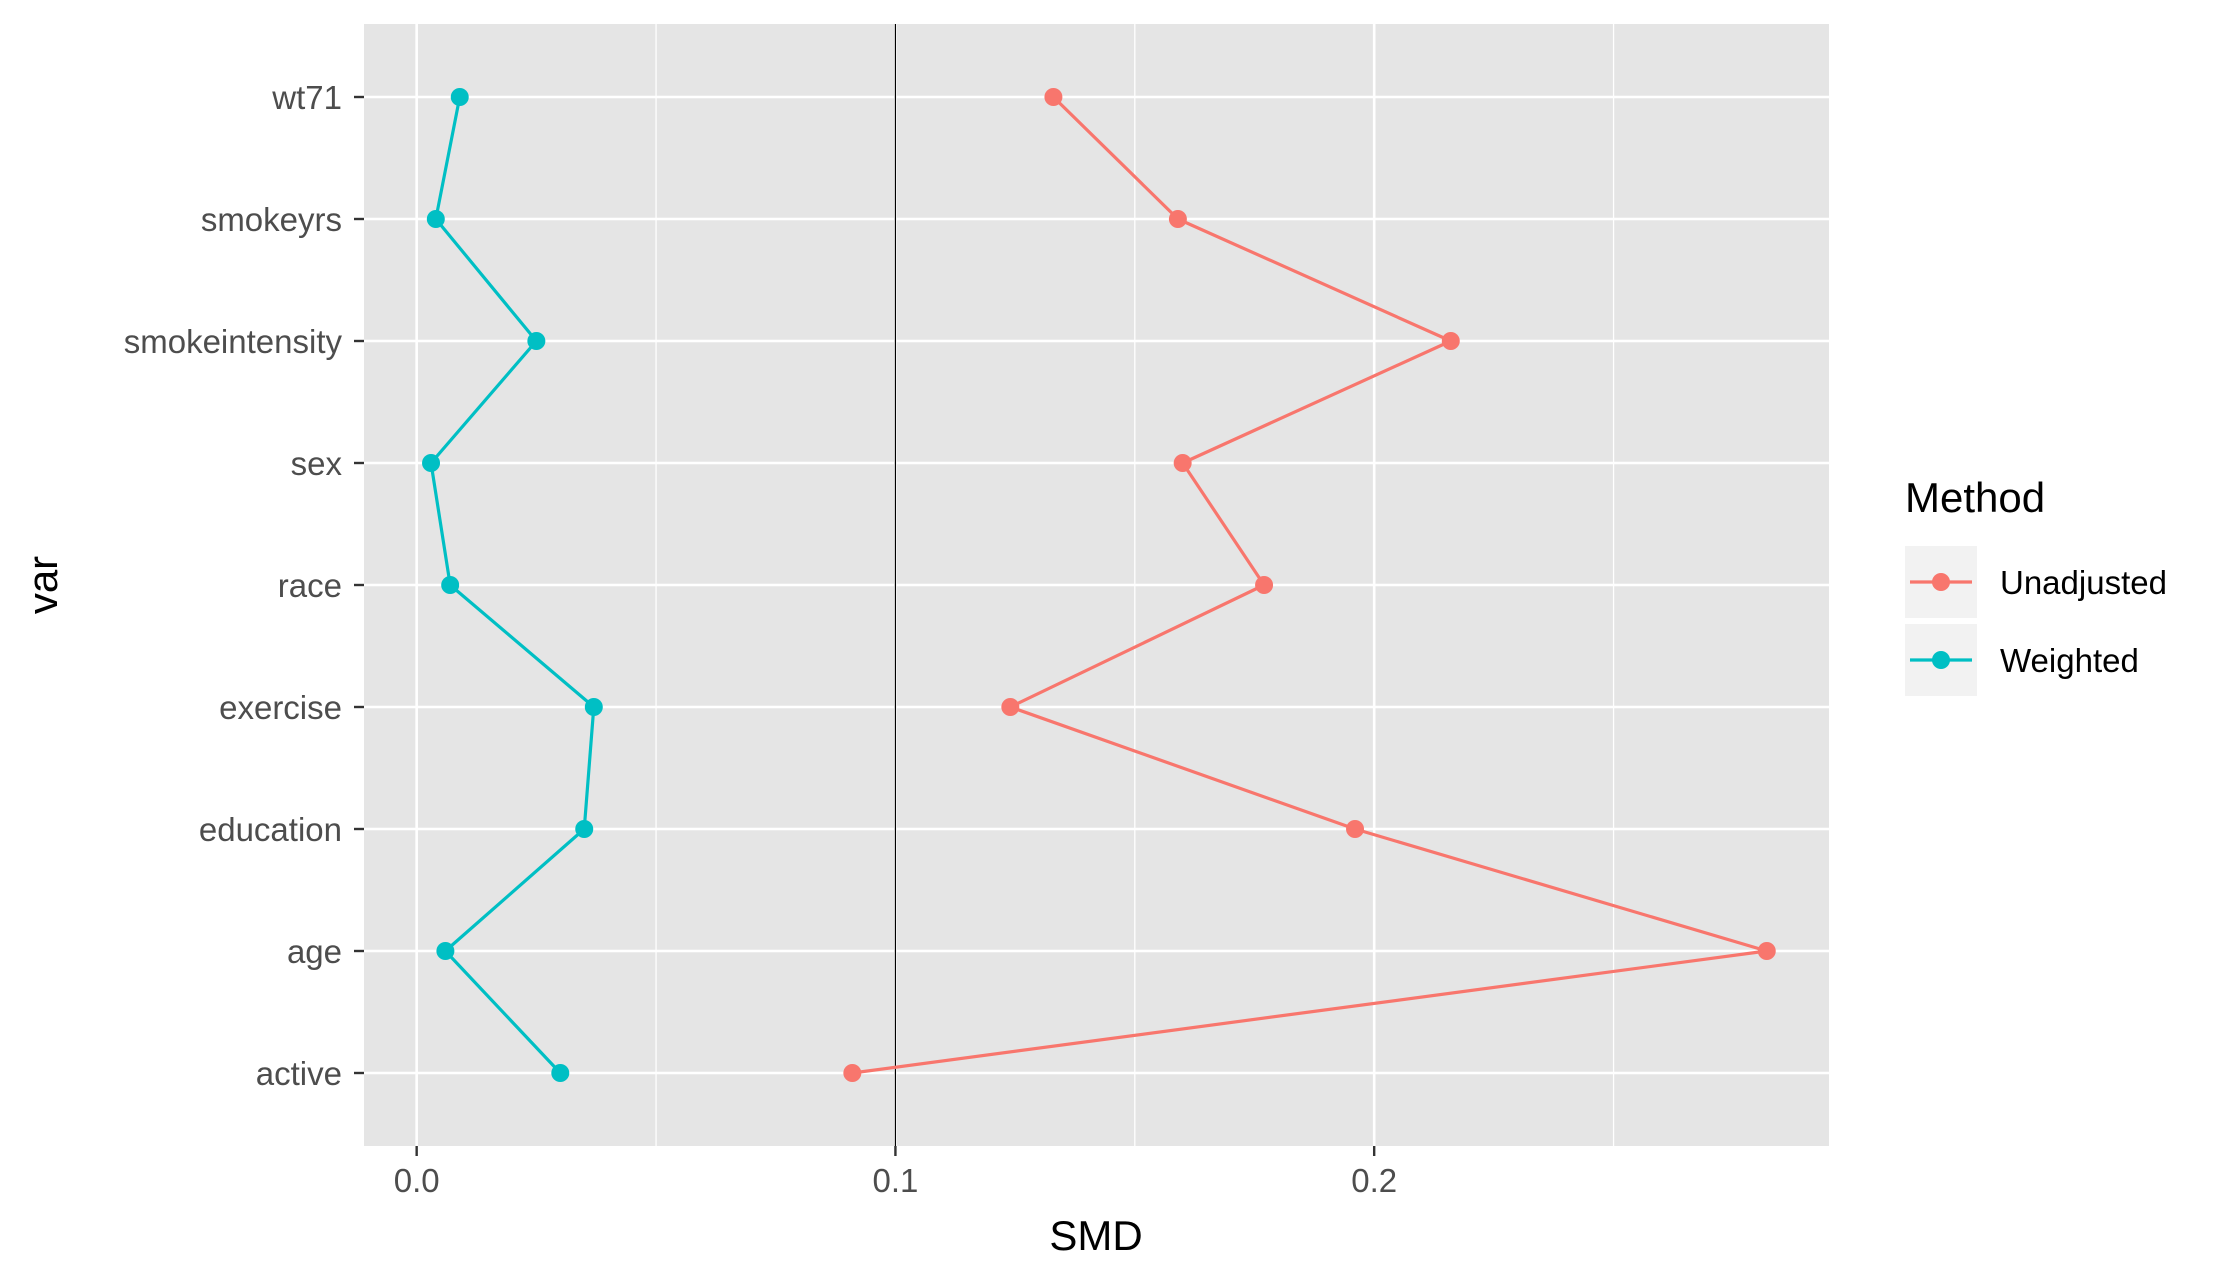 The image size is (2240, 1280). I want to click on data-point-unadjusted-sex, so click(1182, 463).